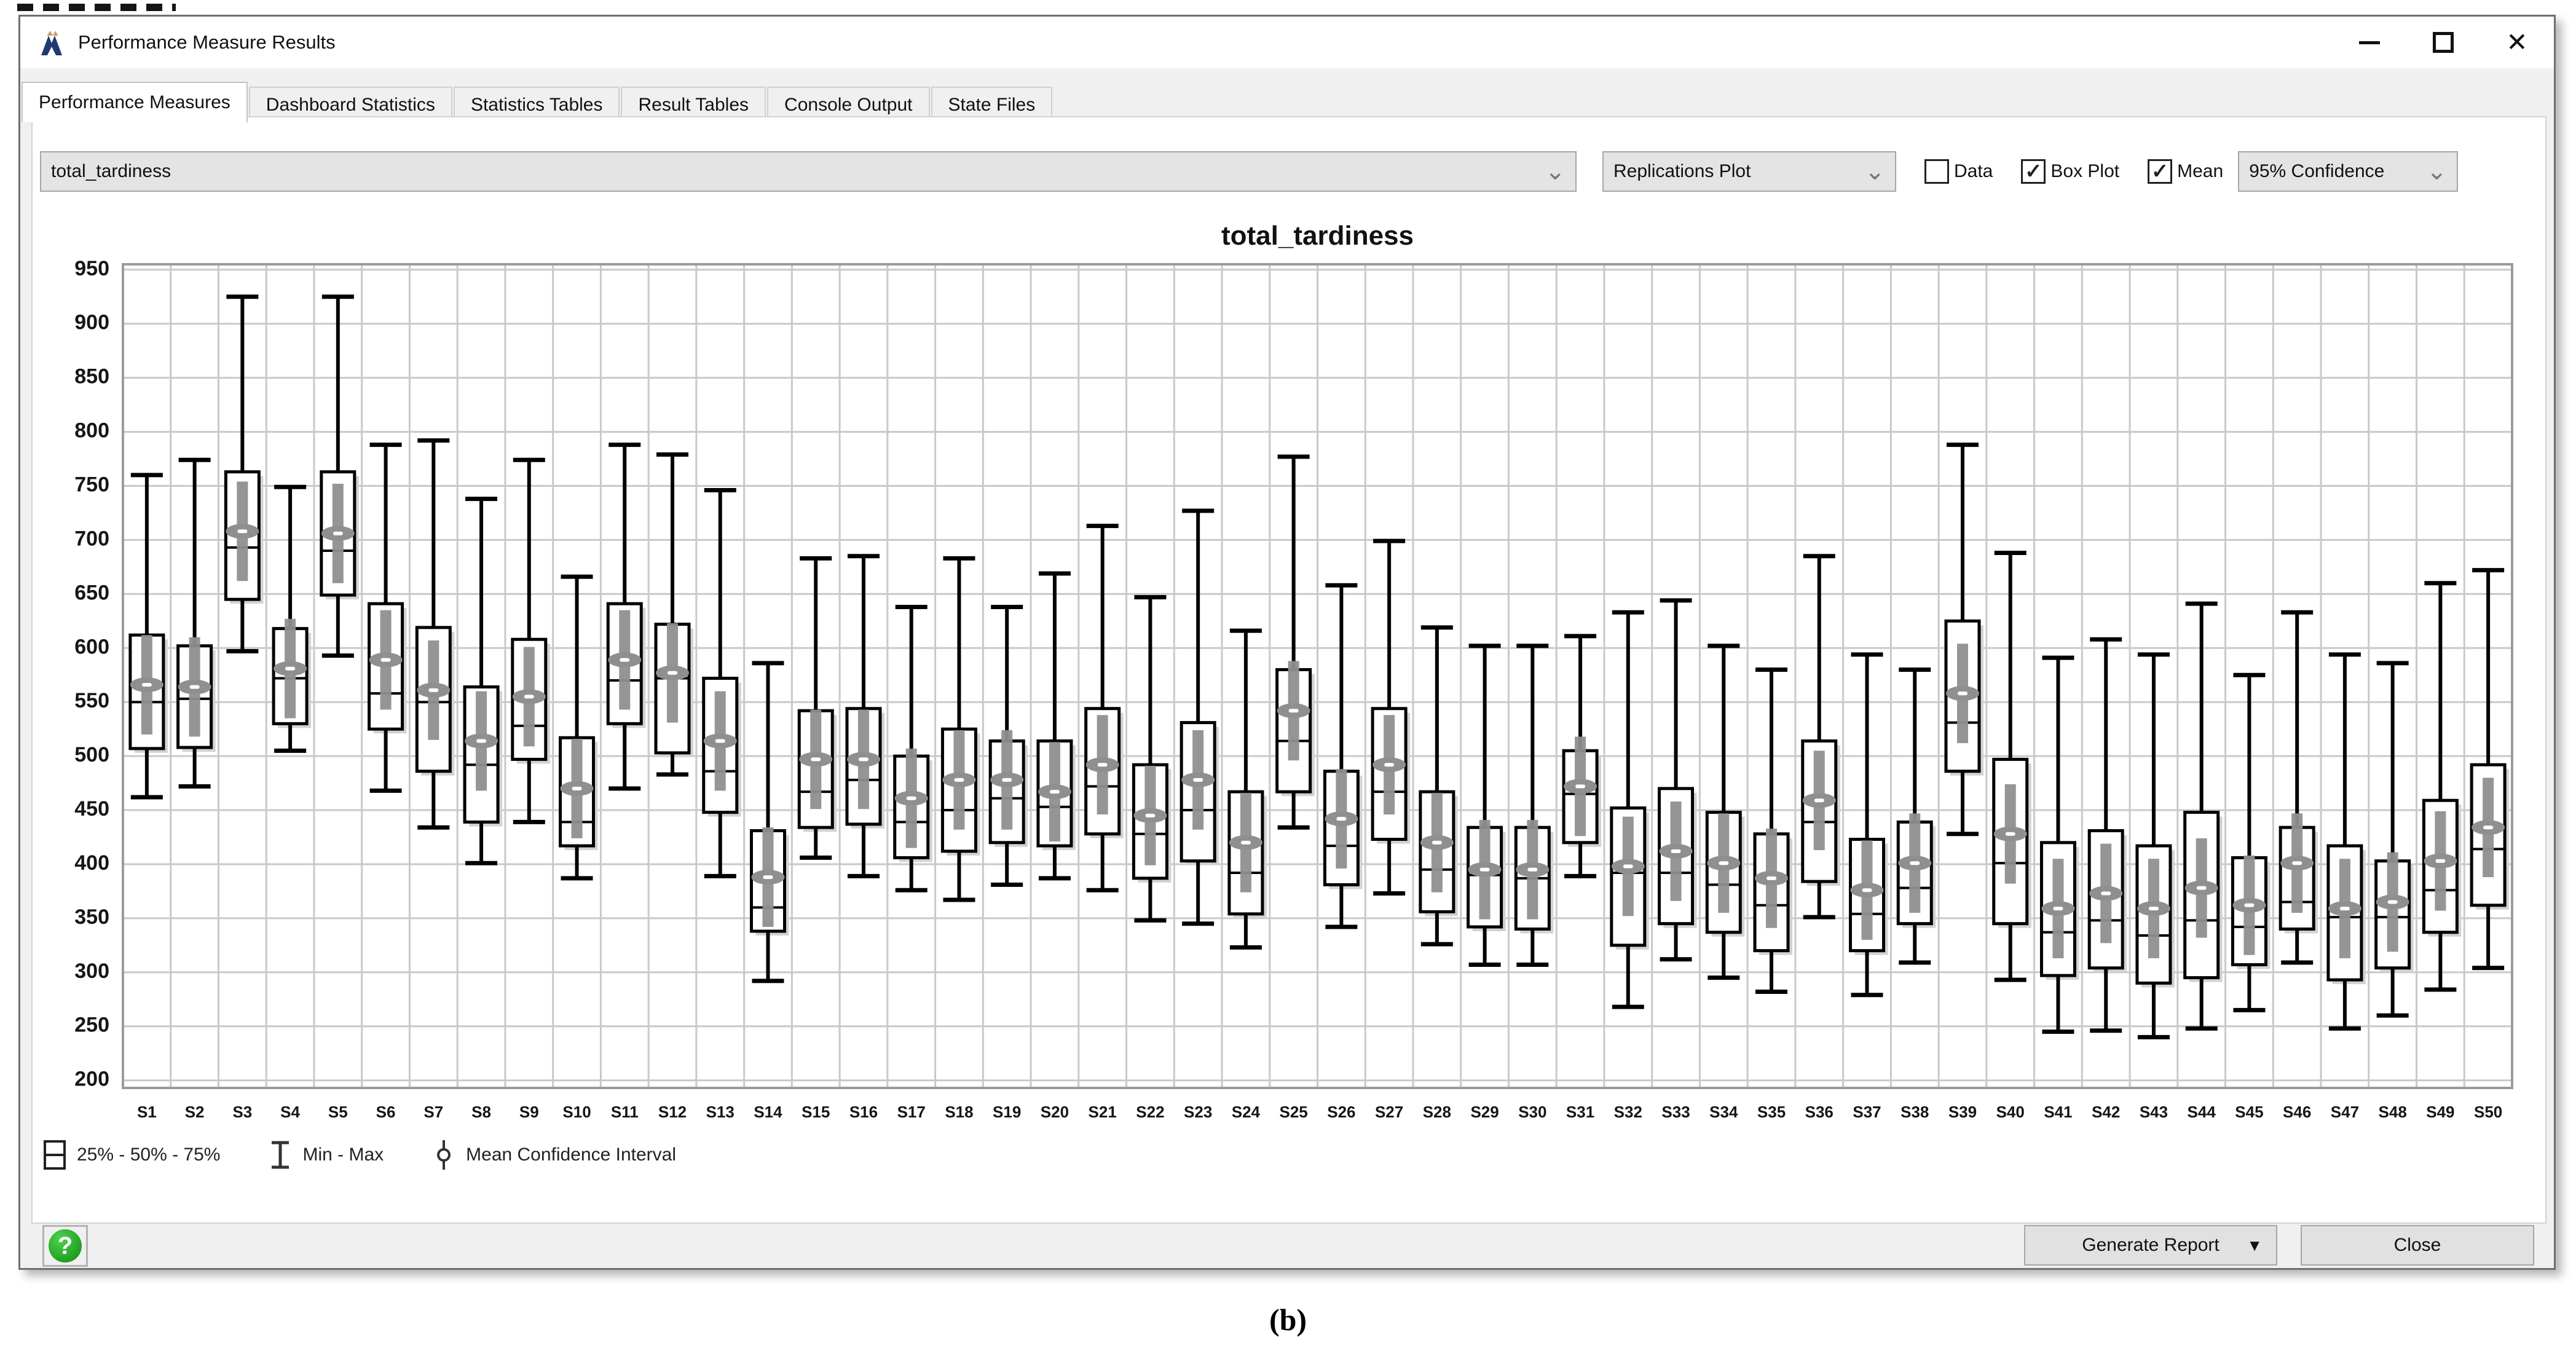  I want to click on min-max-icon, so click(281, 1155).